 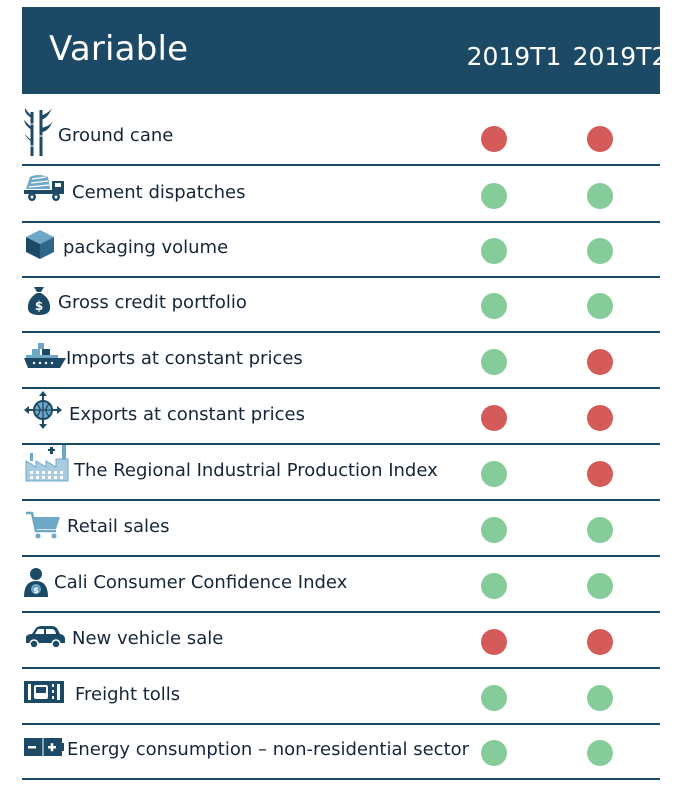 I want to click on variable-label: The Regional Industrial Production Index, so click(x=256, y=470).